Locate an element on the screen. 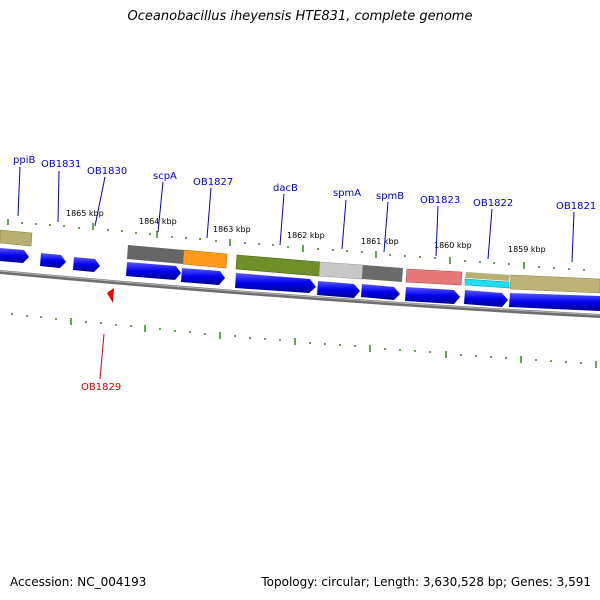 The width and height of the screenshot is (600, 600). genome-backbone-highlight is located at coordinates (300, 293).